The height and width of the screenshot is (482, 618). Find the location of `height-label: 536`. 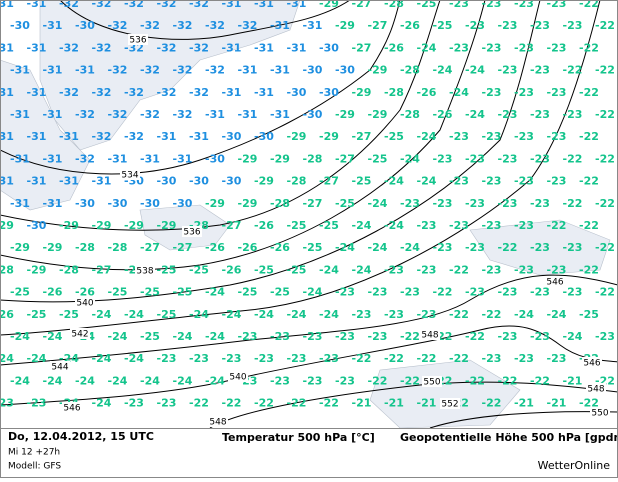

height-label: 536 is located at coordinates (137, 41).